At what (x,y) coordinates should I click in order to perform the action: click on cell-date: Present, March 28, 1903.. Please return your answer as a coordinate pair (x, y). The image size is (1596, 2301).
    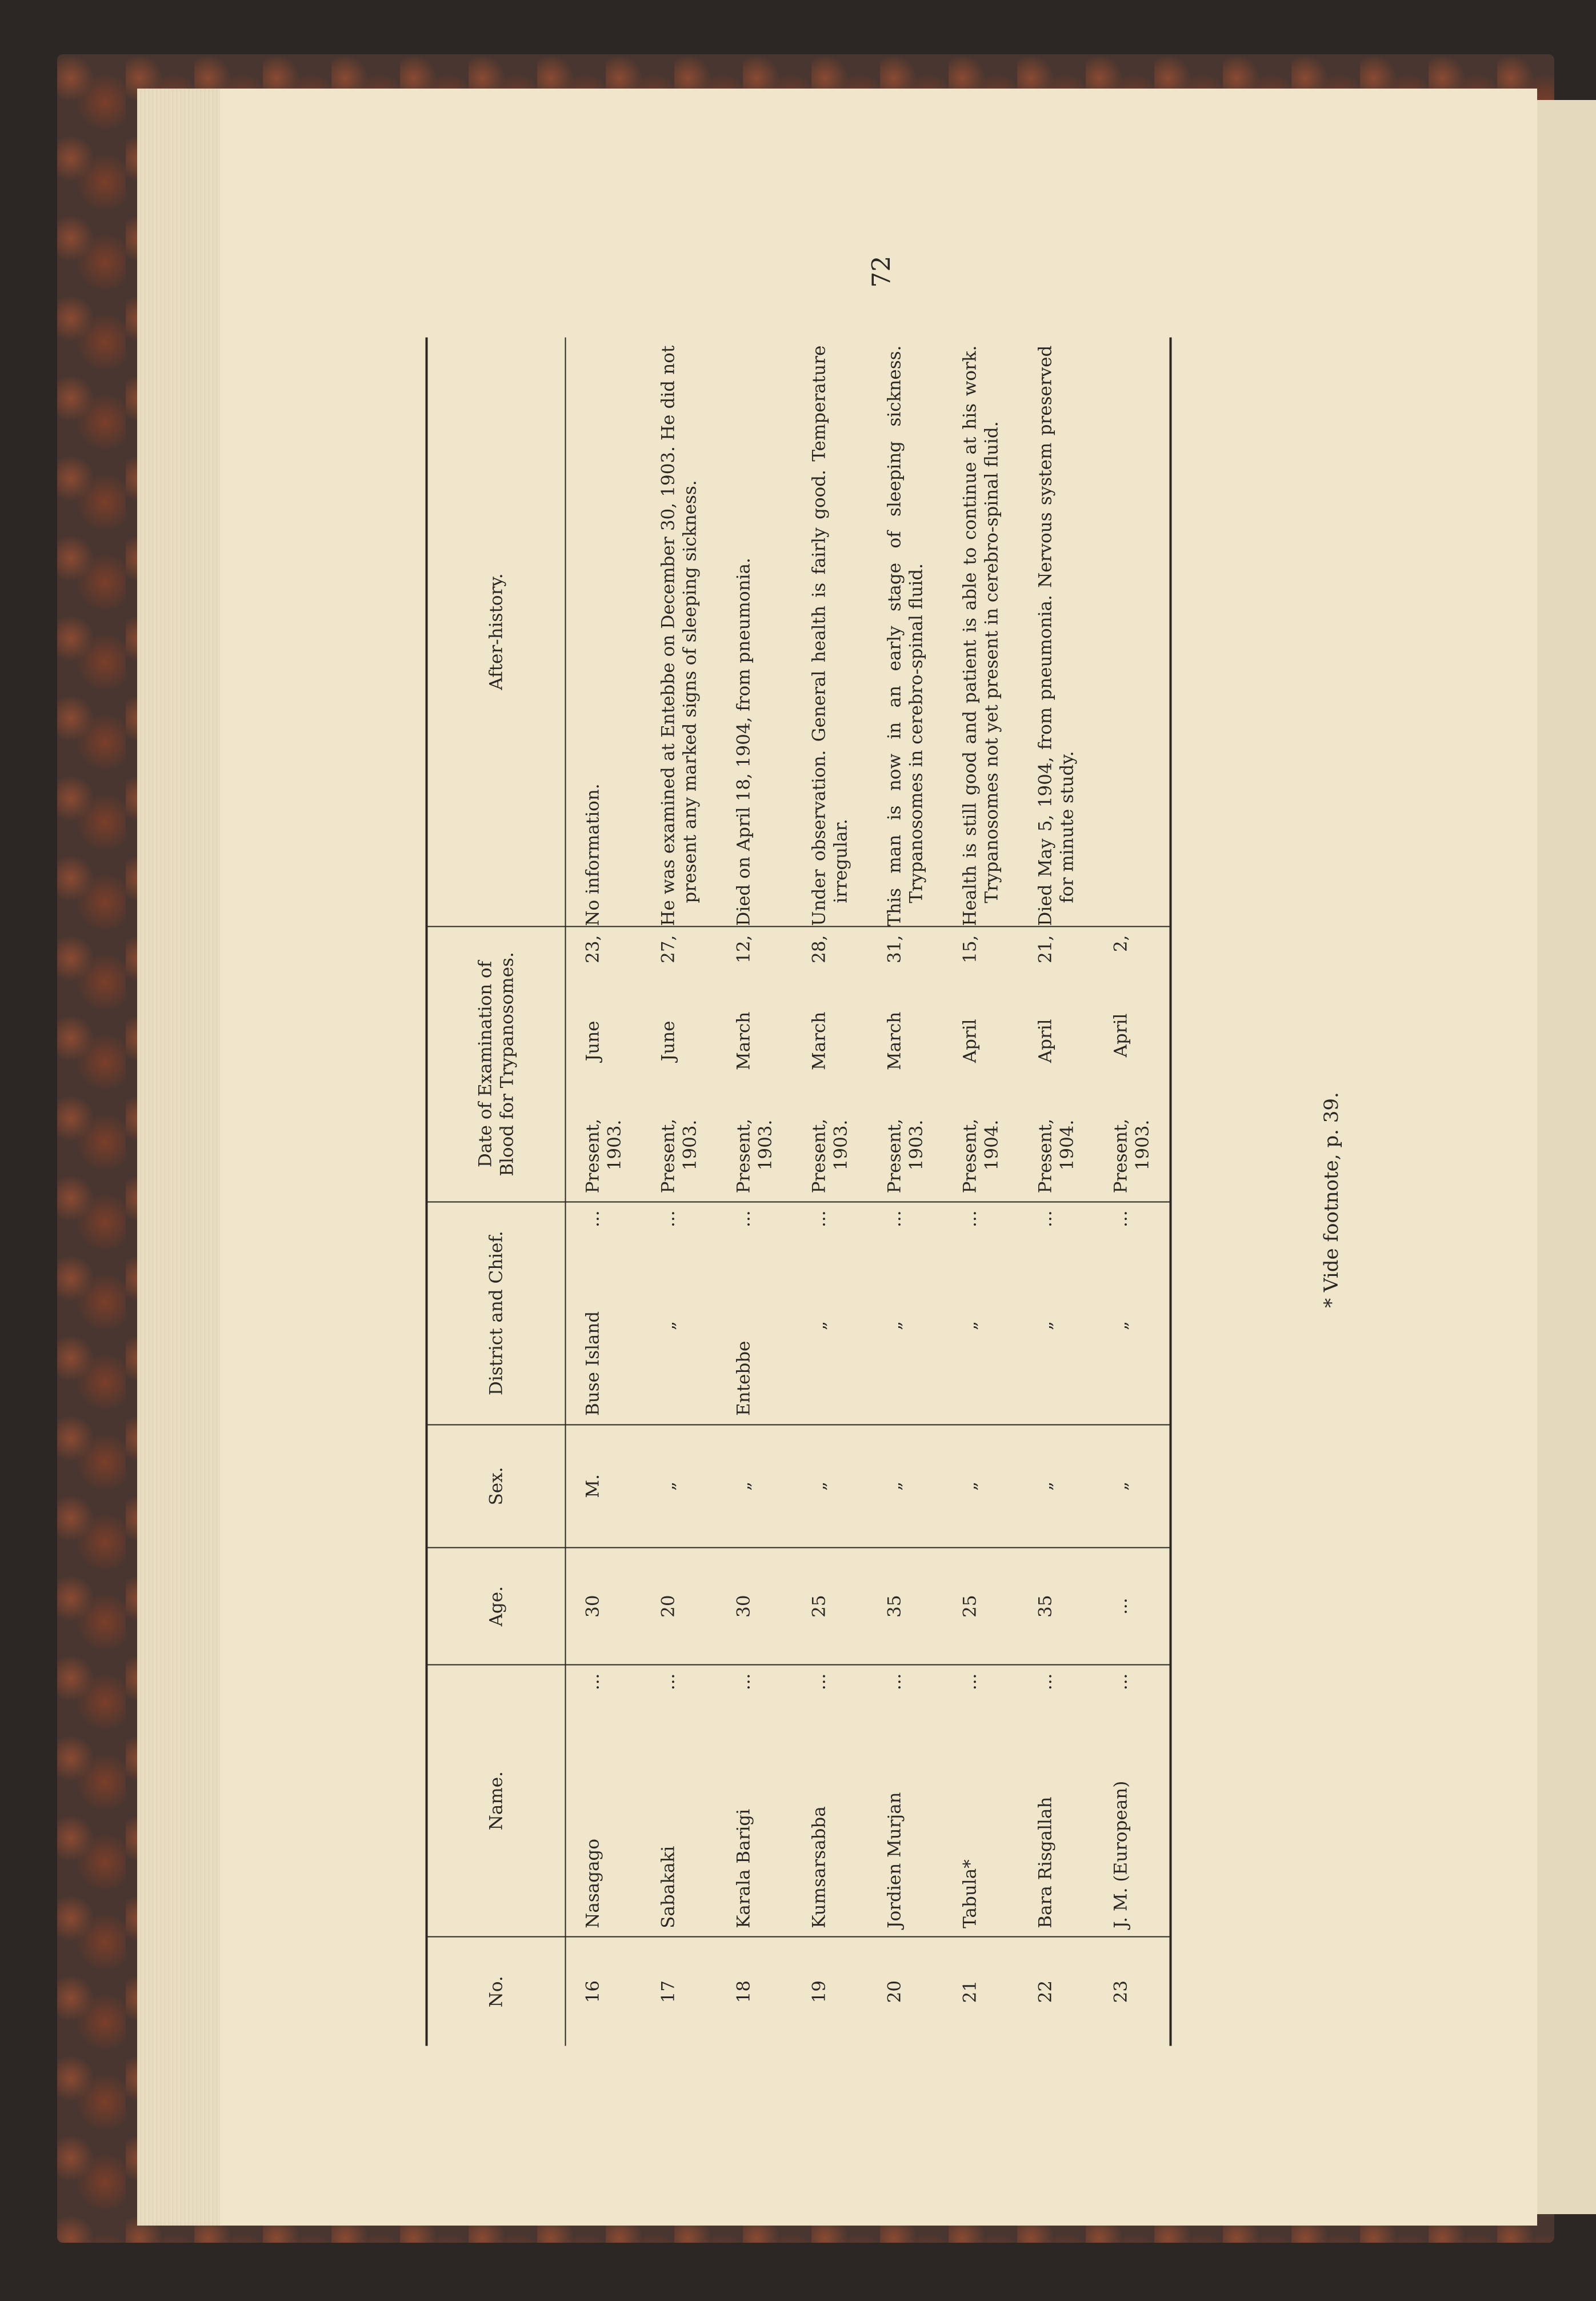
    Looking at the image, I should click on (830, 1064).